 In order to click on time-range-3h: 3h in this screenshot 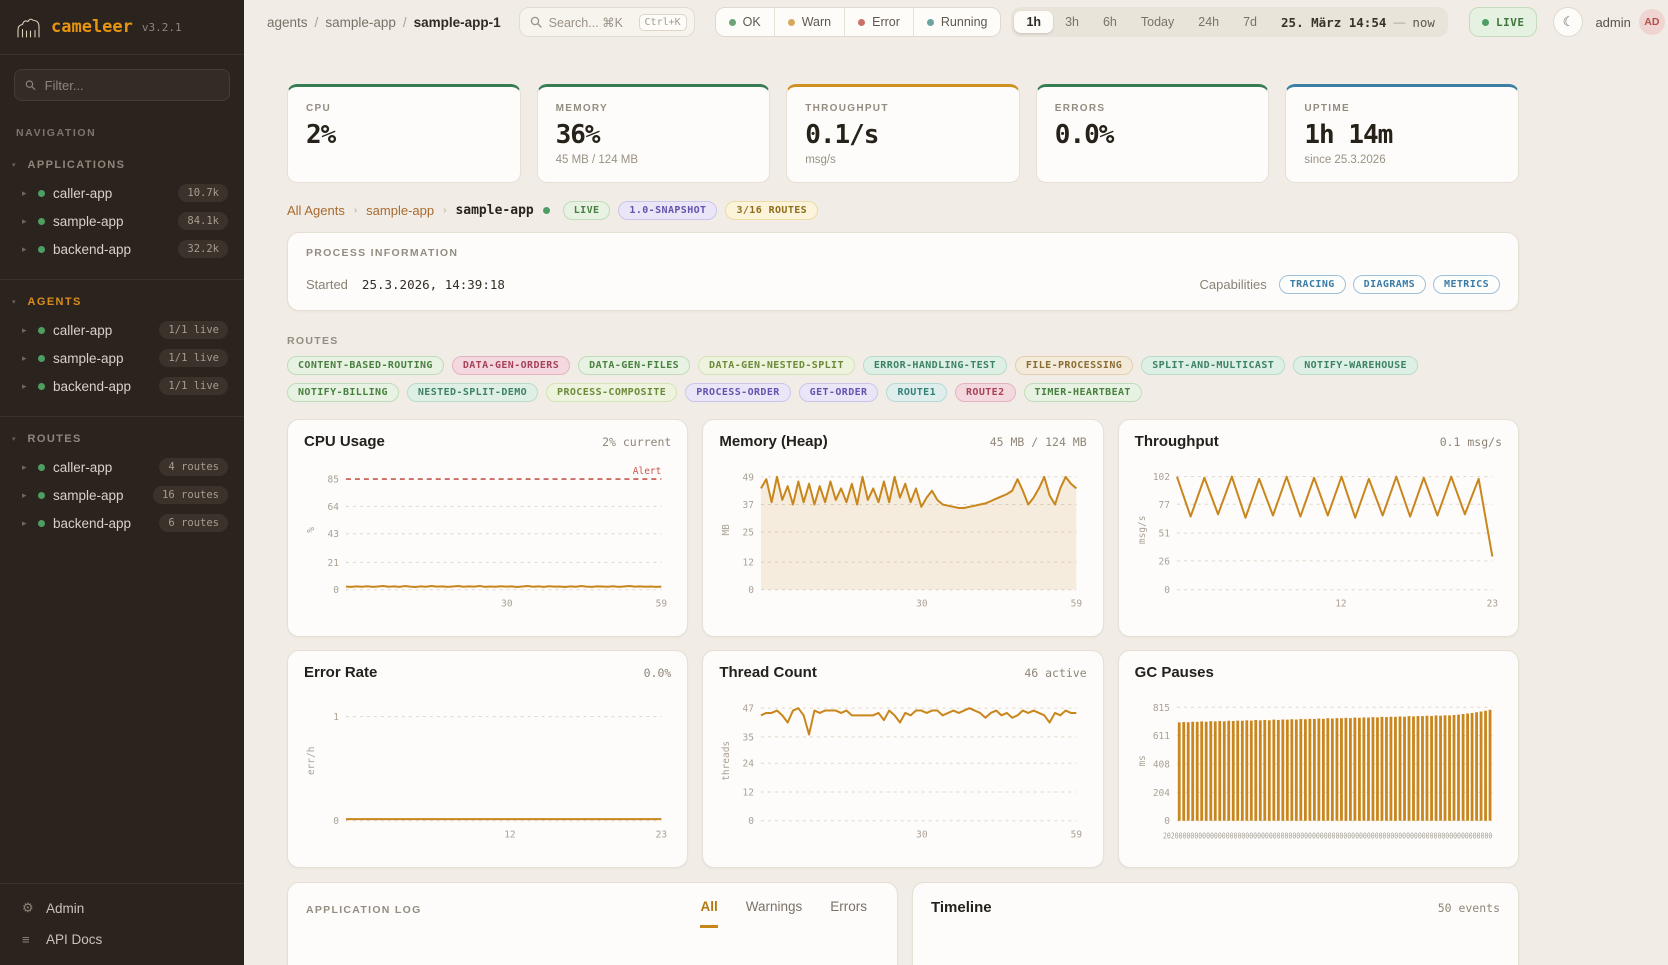, I will do `click(1072, 22)`.